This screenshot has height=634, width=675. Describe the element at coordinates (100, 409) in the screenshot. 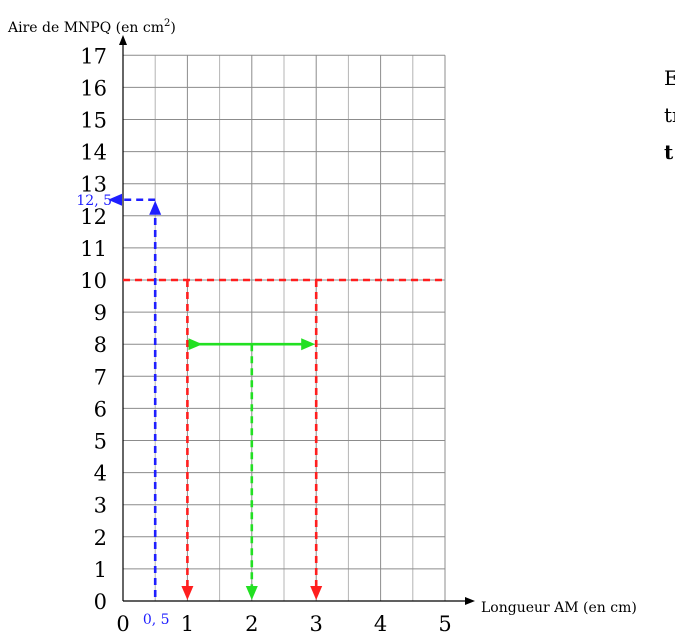

I see `y-tick-label: 6` at that location.